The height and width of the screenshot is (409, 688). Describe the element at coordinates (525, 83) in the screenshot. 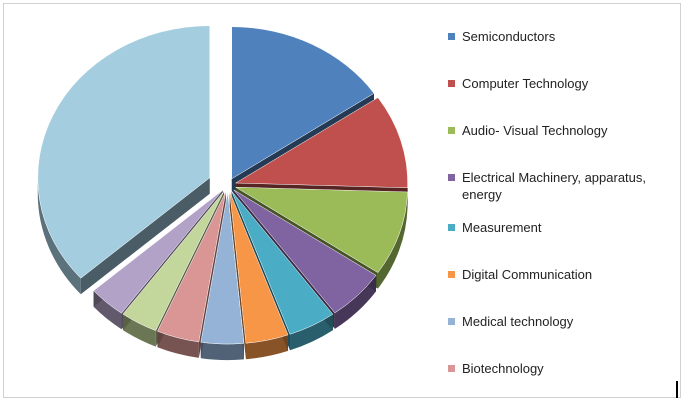

I see `legend-label: Computer Technology` at that location.